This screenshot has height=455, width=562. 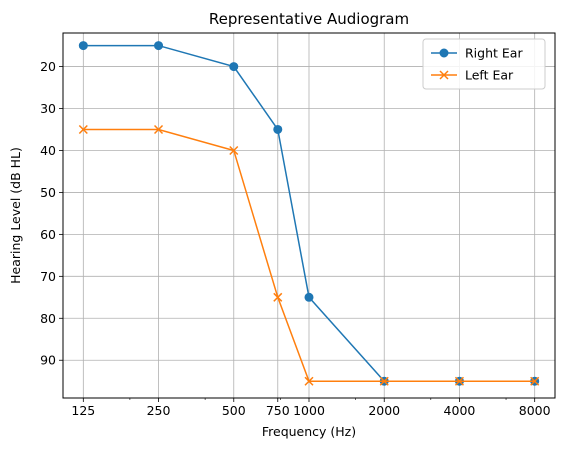 I want to click on chart-title: Representative Audiogram, so click(x=309, y=19).